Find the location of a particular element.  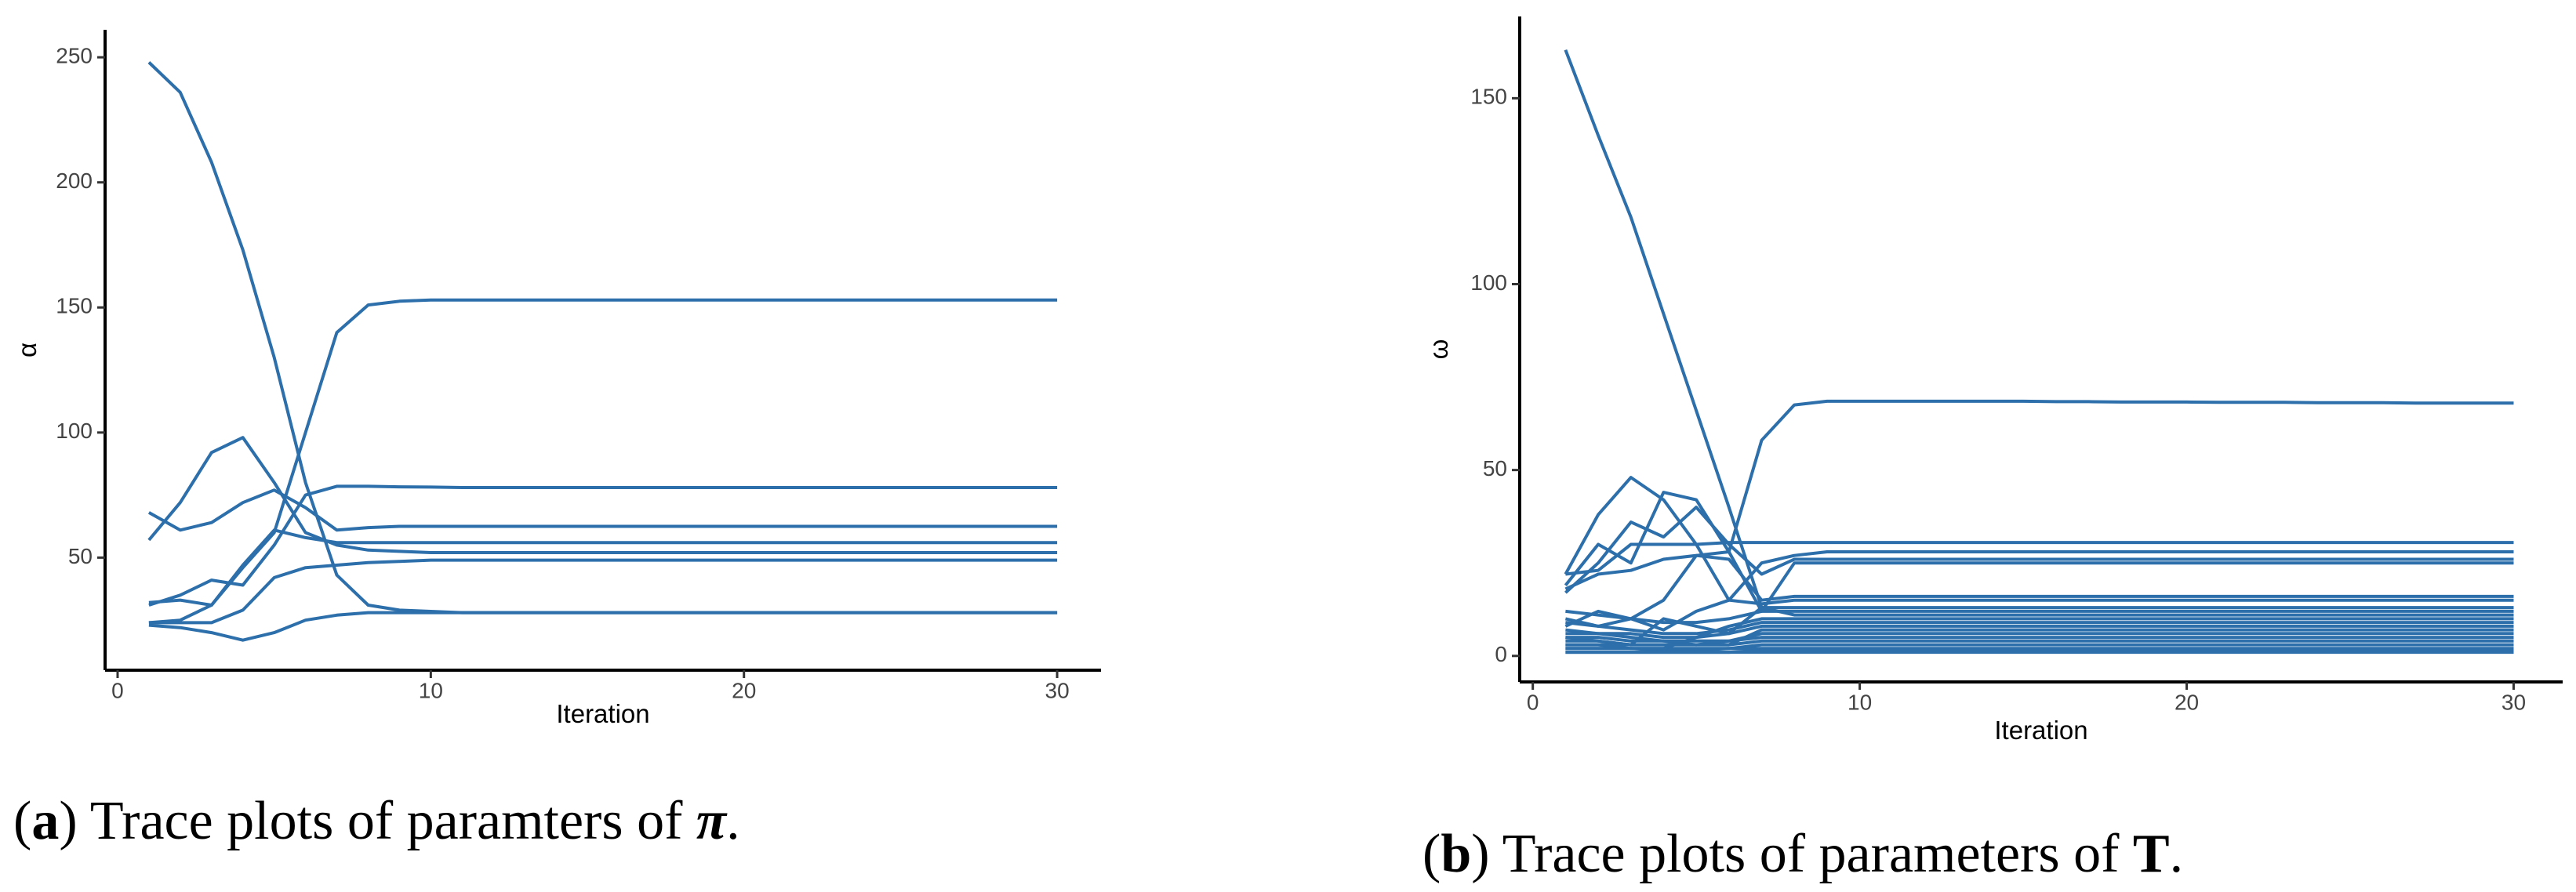

caption-symbol: π is located at coordinates (712, 821).